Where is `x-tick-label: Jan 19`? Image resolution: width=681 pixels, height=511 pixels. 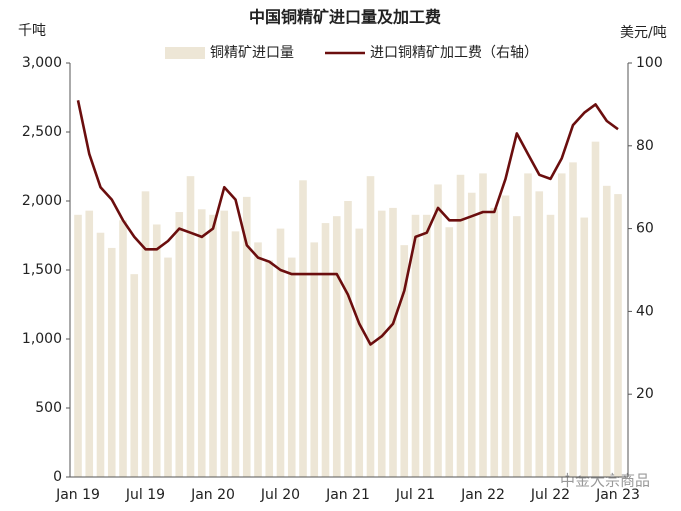
x-tick-label: Jan 19 is located at coordinates (77, 495).